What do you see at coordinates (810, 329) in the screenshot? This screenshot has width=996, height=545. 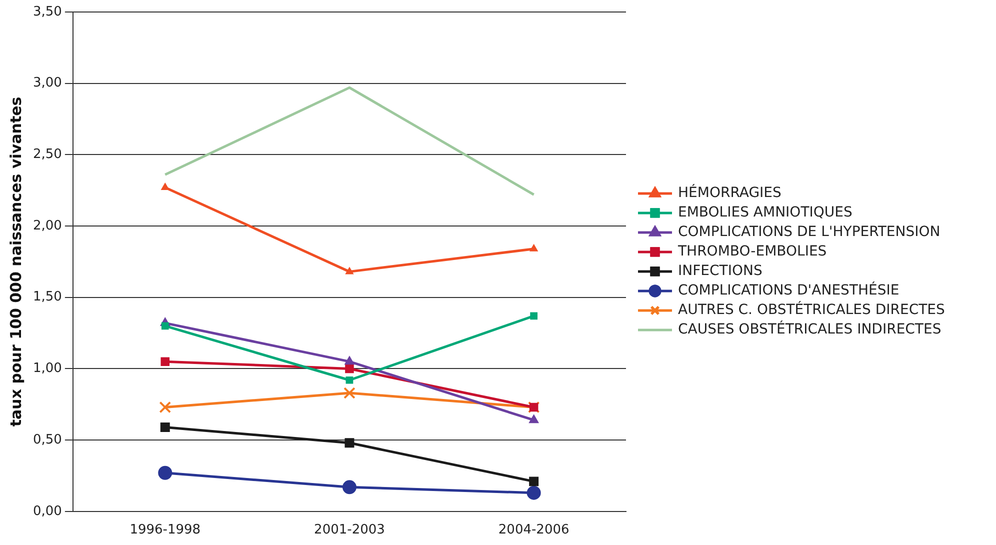 I see `legend-label: CAUSES OBSTÉTRICALES INDIRECTES` at bounding box center [810, 329].